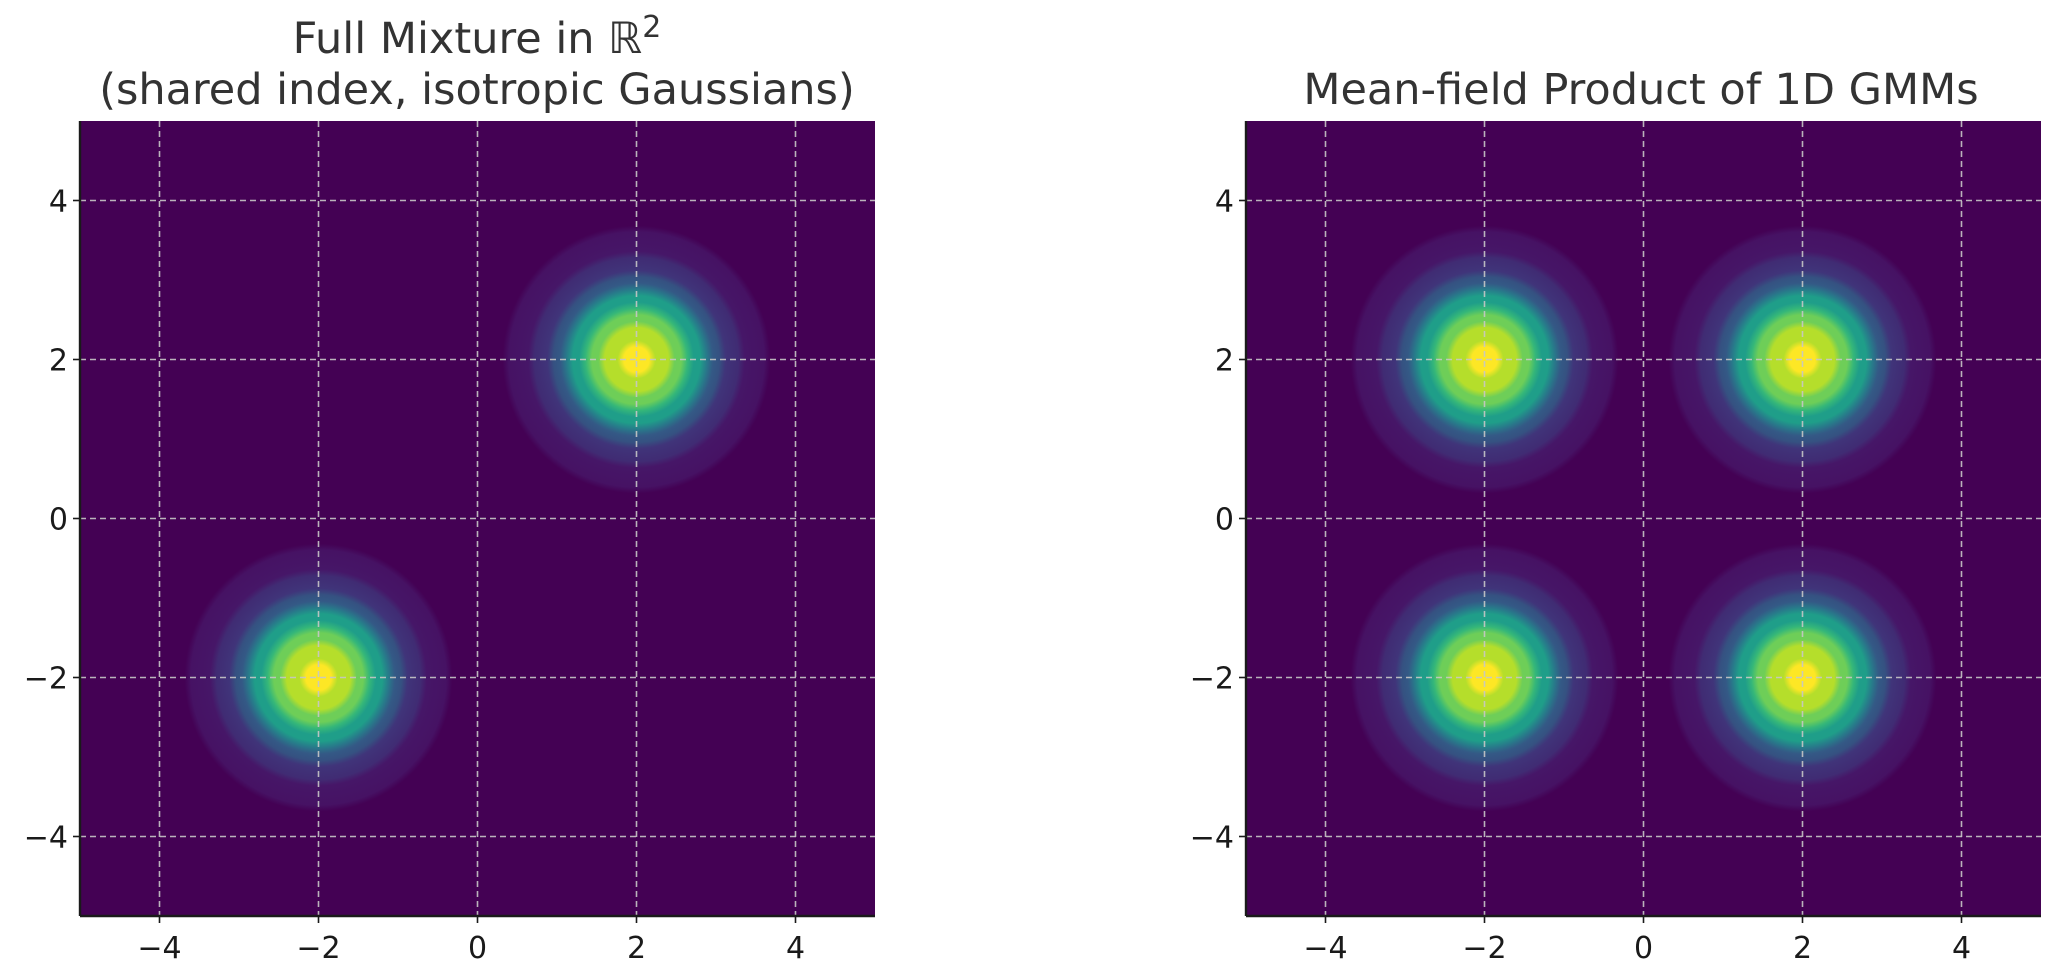 The image size is (2060, 979). I want to click on left-title-line1: Full Mixture in ℝ2, so click(477, 37).